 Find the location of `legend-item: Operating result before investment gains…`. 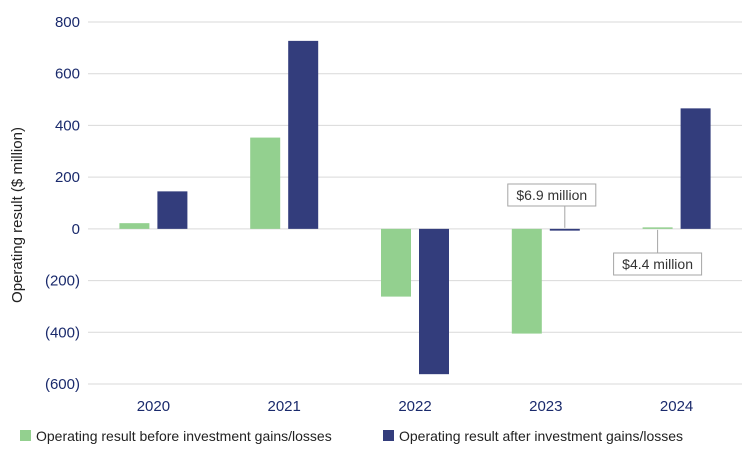

legend-item: Operating result before investment gains… is located at coordinates (176, 436).